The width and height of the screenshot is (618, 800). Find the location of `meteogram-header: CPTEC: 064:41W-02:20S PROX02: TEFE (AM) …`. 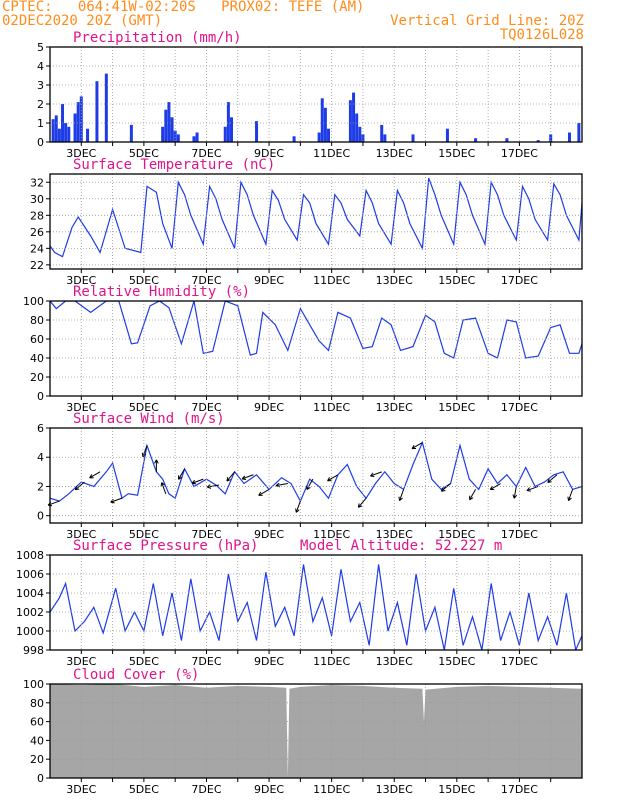

meteogram-header: CPTEC: 064:41W-02:20S PROX02: TEFE (AM) … is located at coordinates (309, 23).